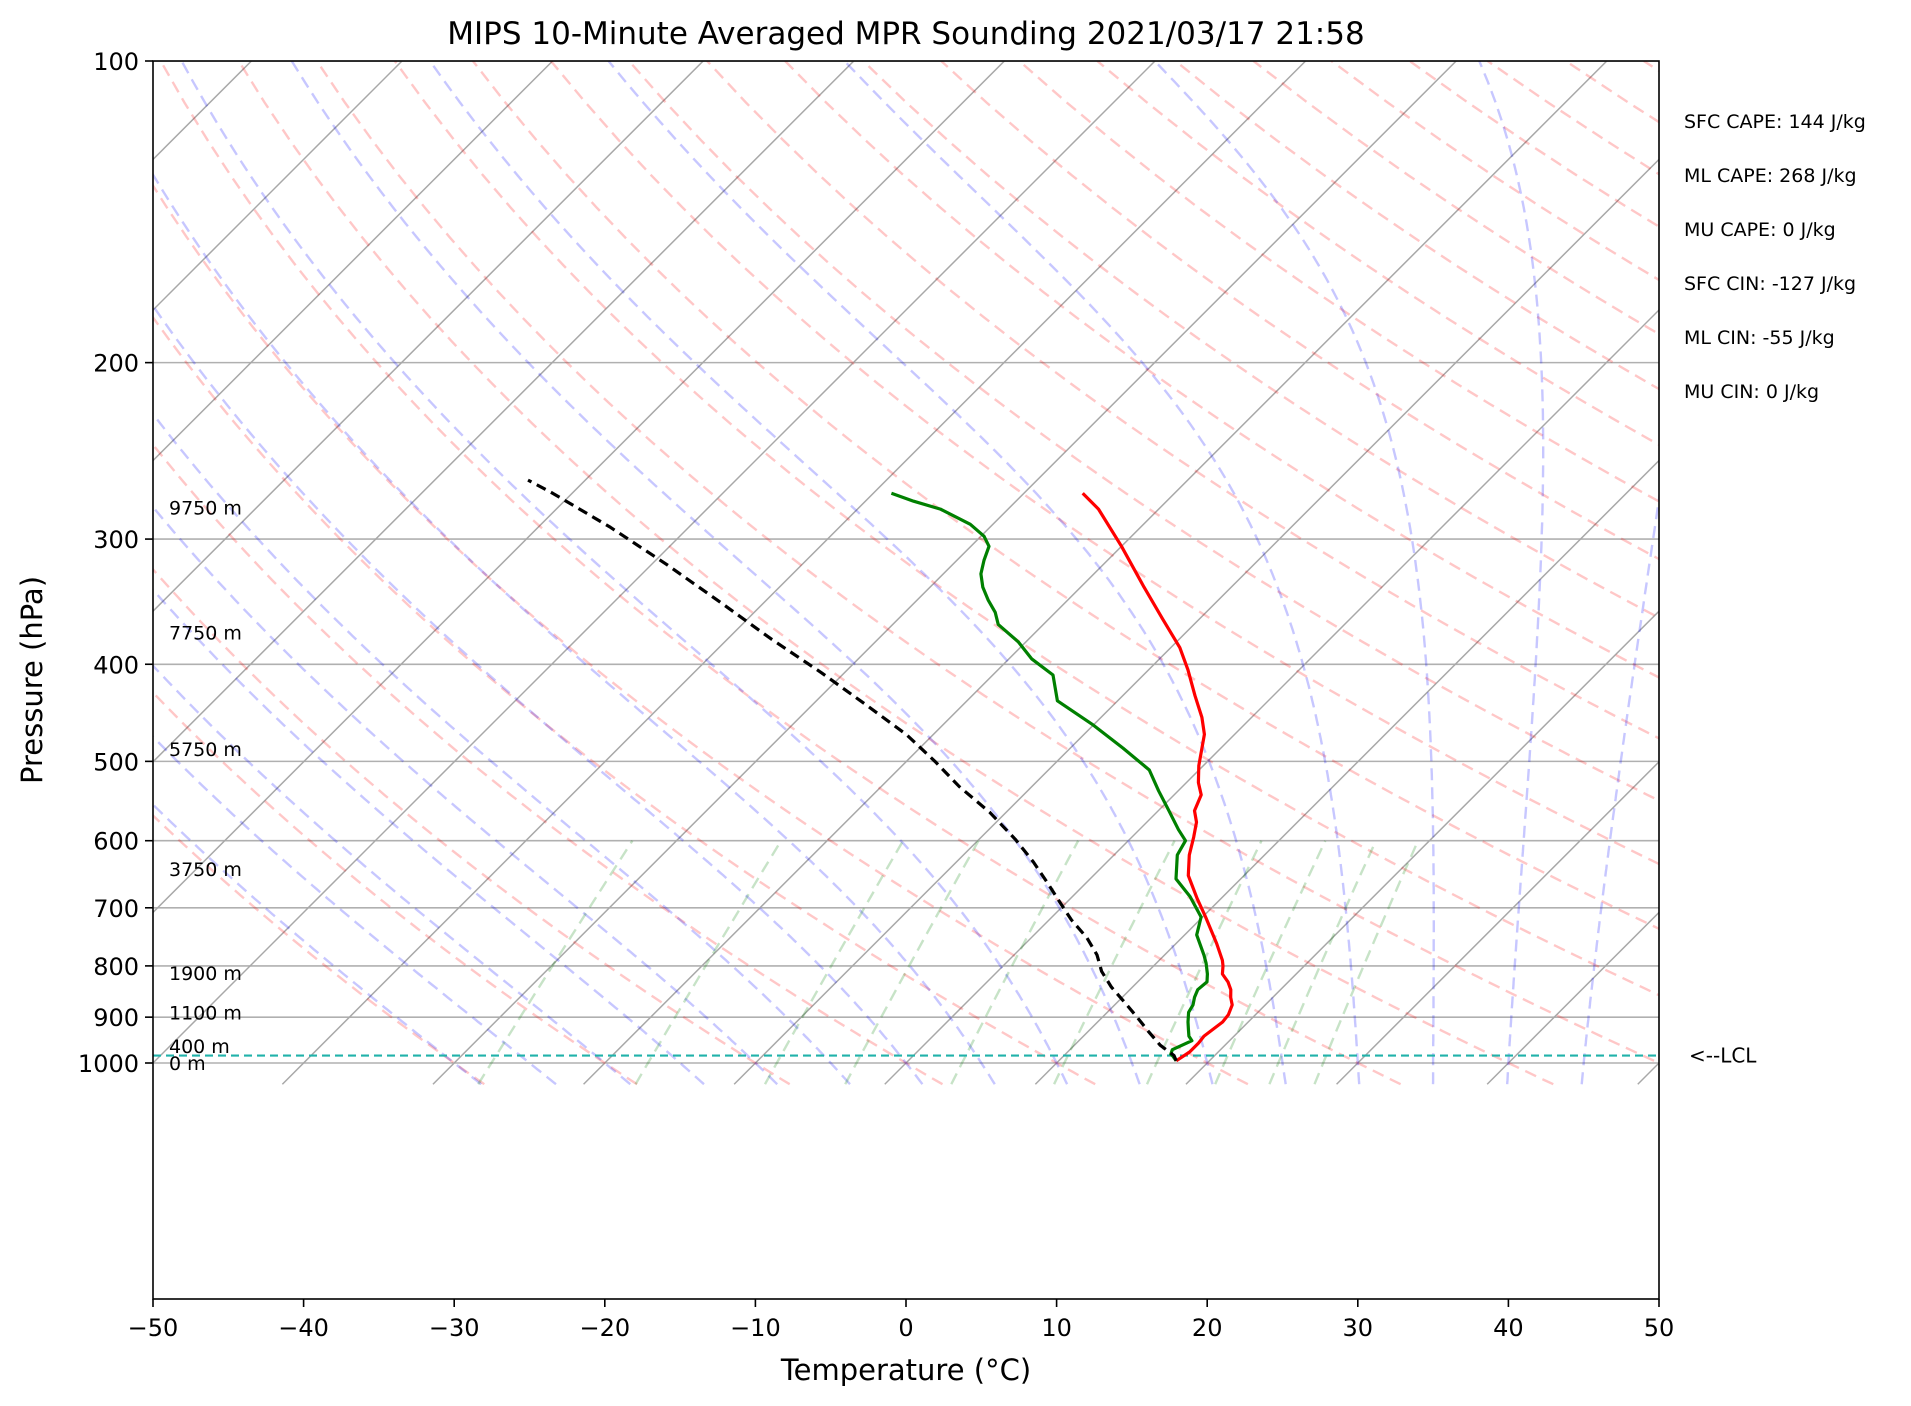 Image resolution: width=1911 pixels, height=1406 pixels. What do you see at coordinates (454, 1328) in the screenshot?
I see `x-tick-label: −30` at bounding box center [454, 1328].